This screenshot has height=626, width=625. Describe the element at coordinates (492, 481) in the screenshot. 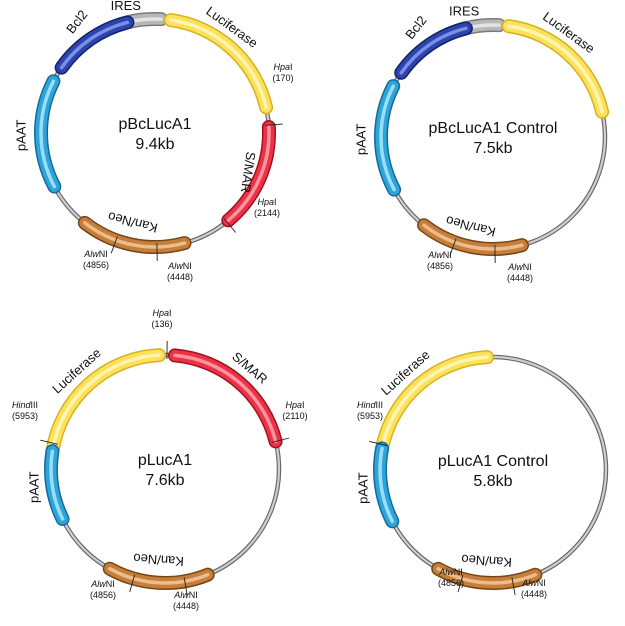

I see `plasmid-size: 5.8kb` at that location.